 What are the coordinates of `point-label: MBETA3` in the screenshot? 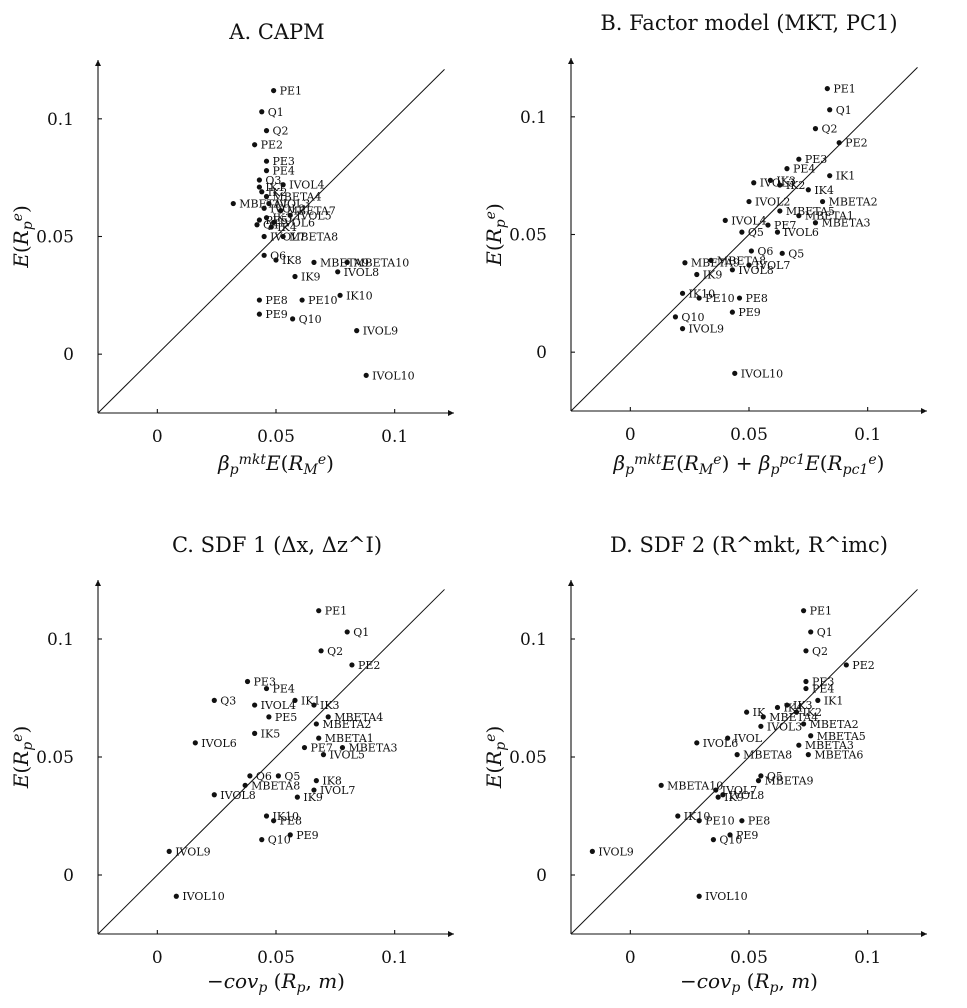 It's located at (372, 748).